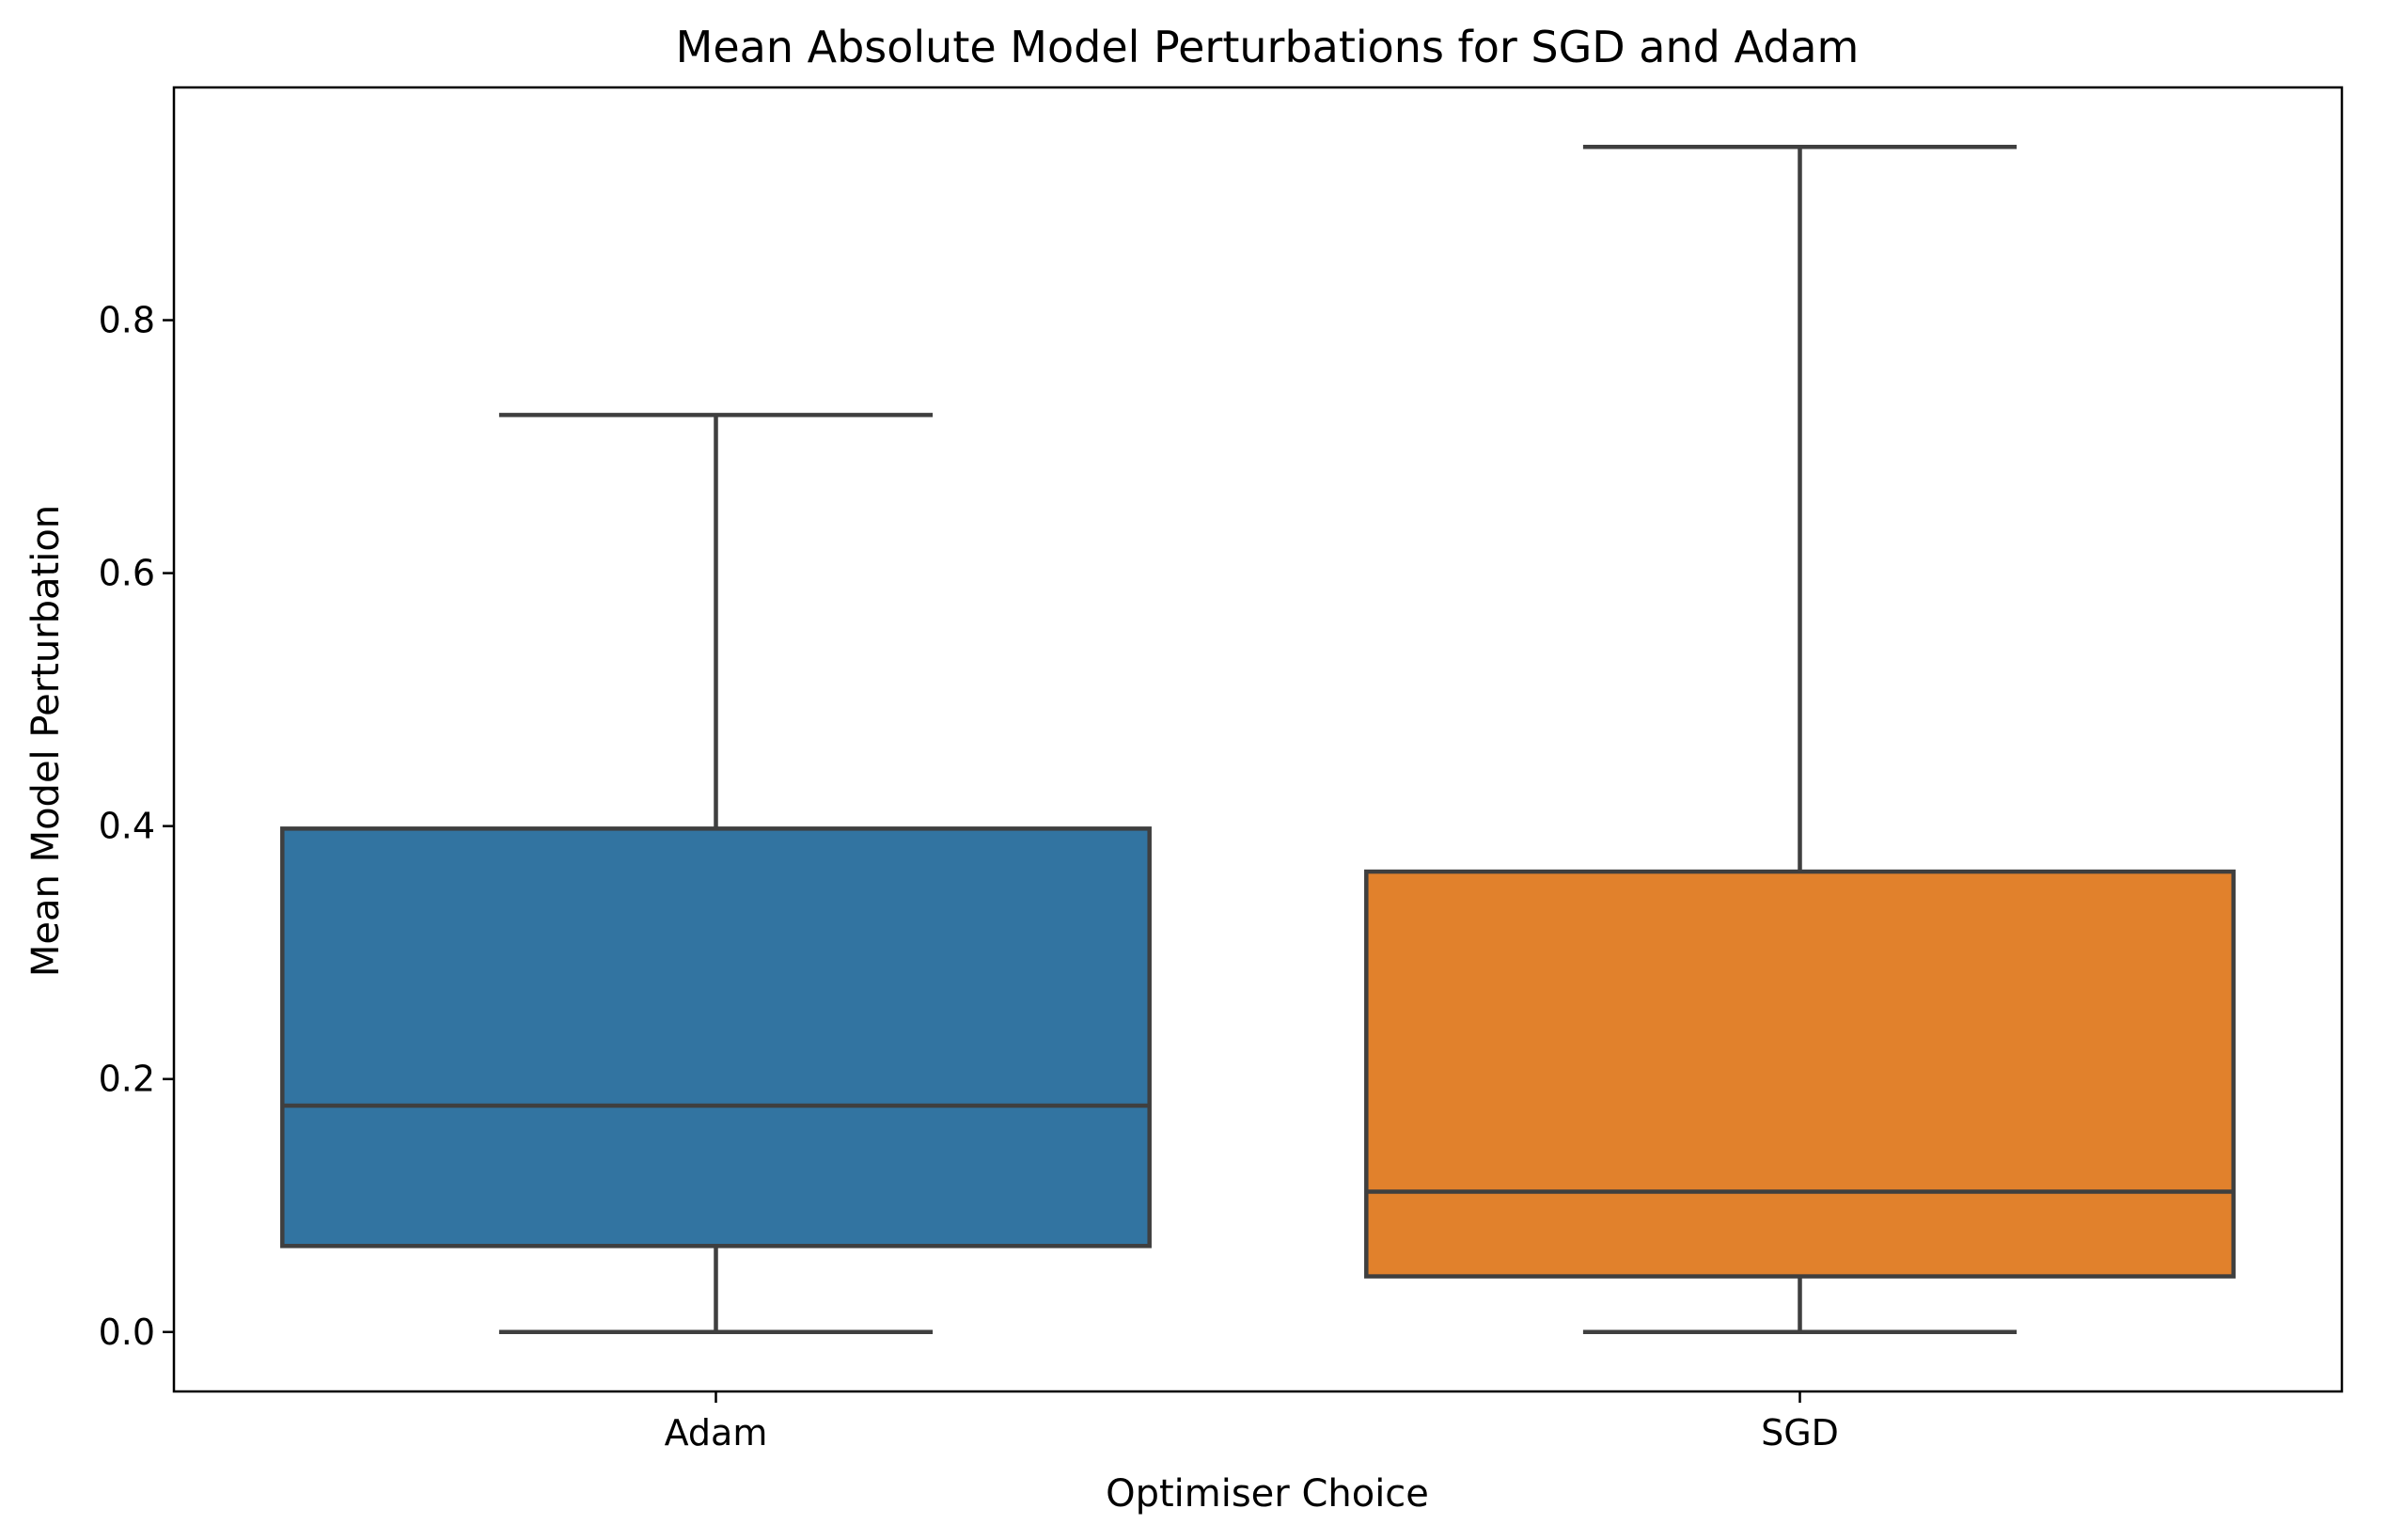 Image resolution: width=2387 pixels, height=1540 pixels. What do you see at coordinates (127, 1333) in the screenshot?
I see `y-tick-label: 0.0` at bounding box center [127, 1333].